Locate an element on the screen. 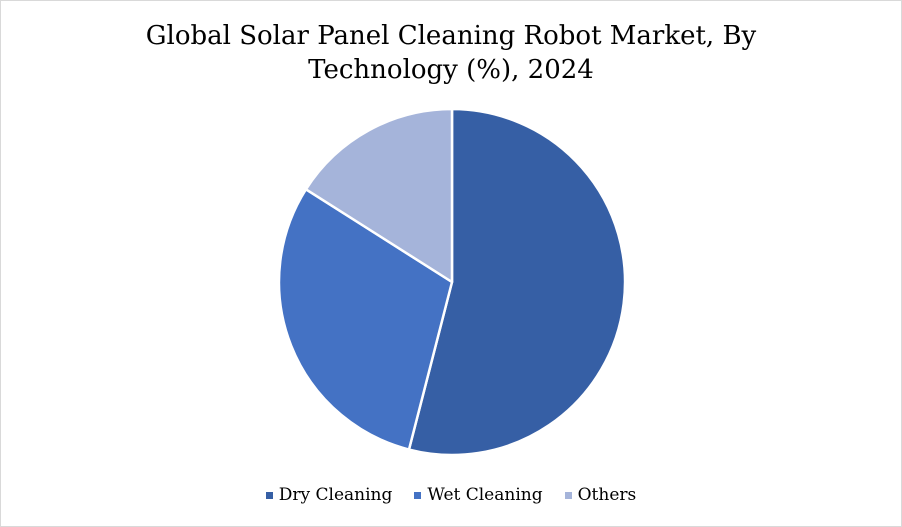 The height and width of the screenshot is (527, 902). legend-label-dry-cleaning: Dry Cleaning is located at coordinates (335, 495).